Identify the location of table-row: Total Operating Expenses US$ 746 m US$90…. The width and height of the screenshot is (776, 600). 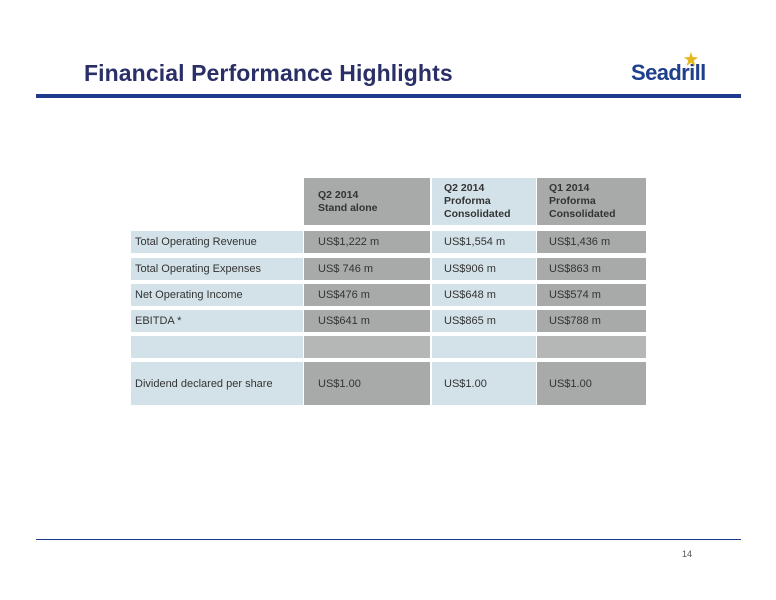
(388, 269).